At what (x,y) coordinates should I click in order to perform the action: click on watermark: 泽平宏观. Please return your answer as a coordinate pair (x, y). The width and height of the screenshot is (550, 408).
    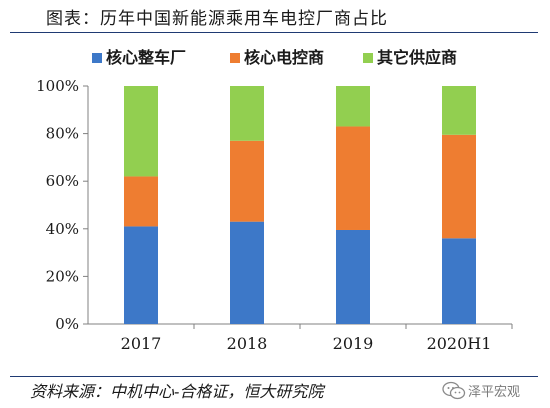
    Looking at the image, I should click on (493, 392).